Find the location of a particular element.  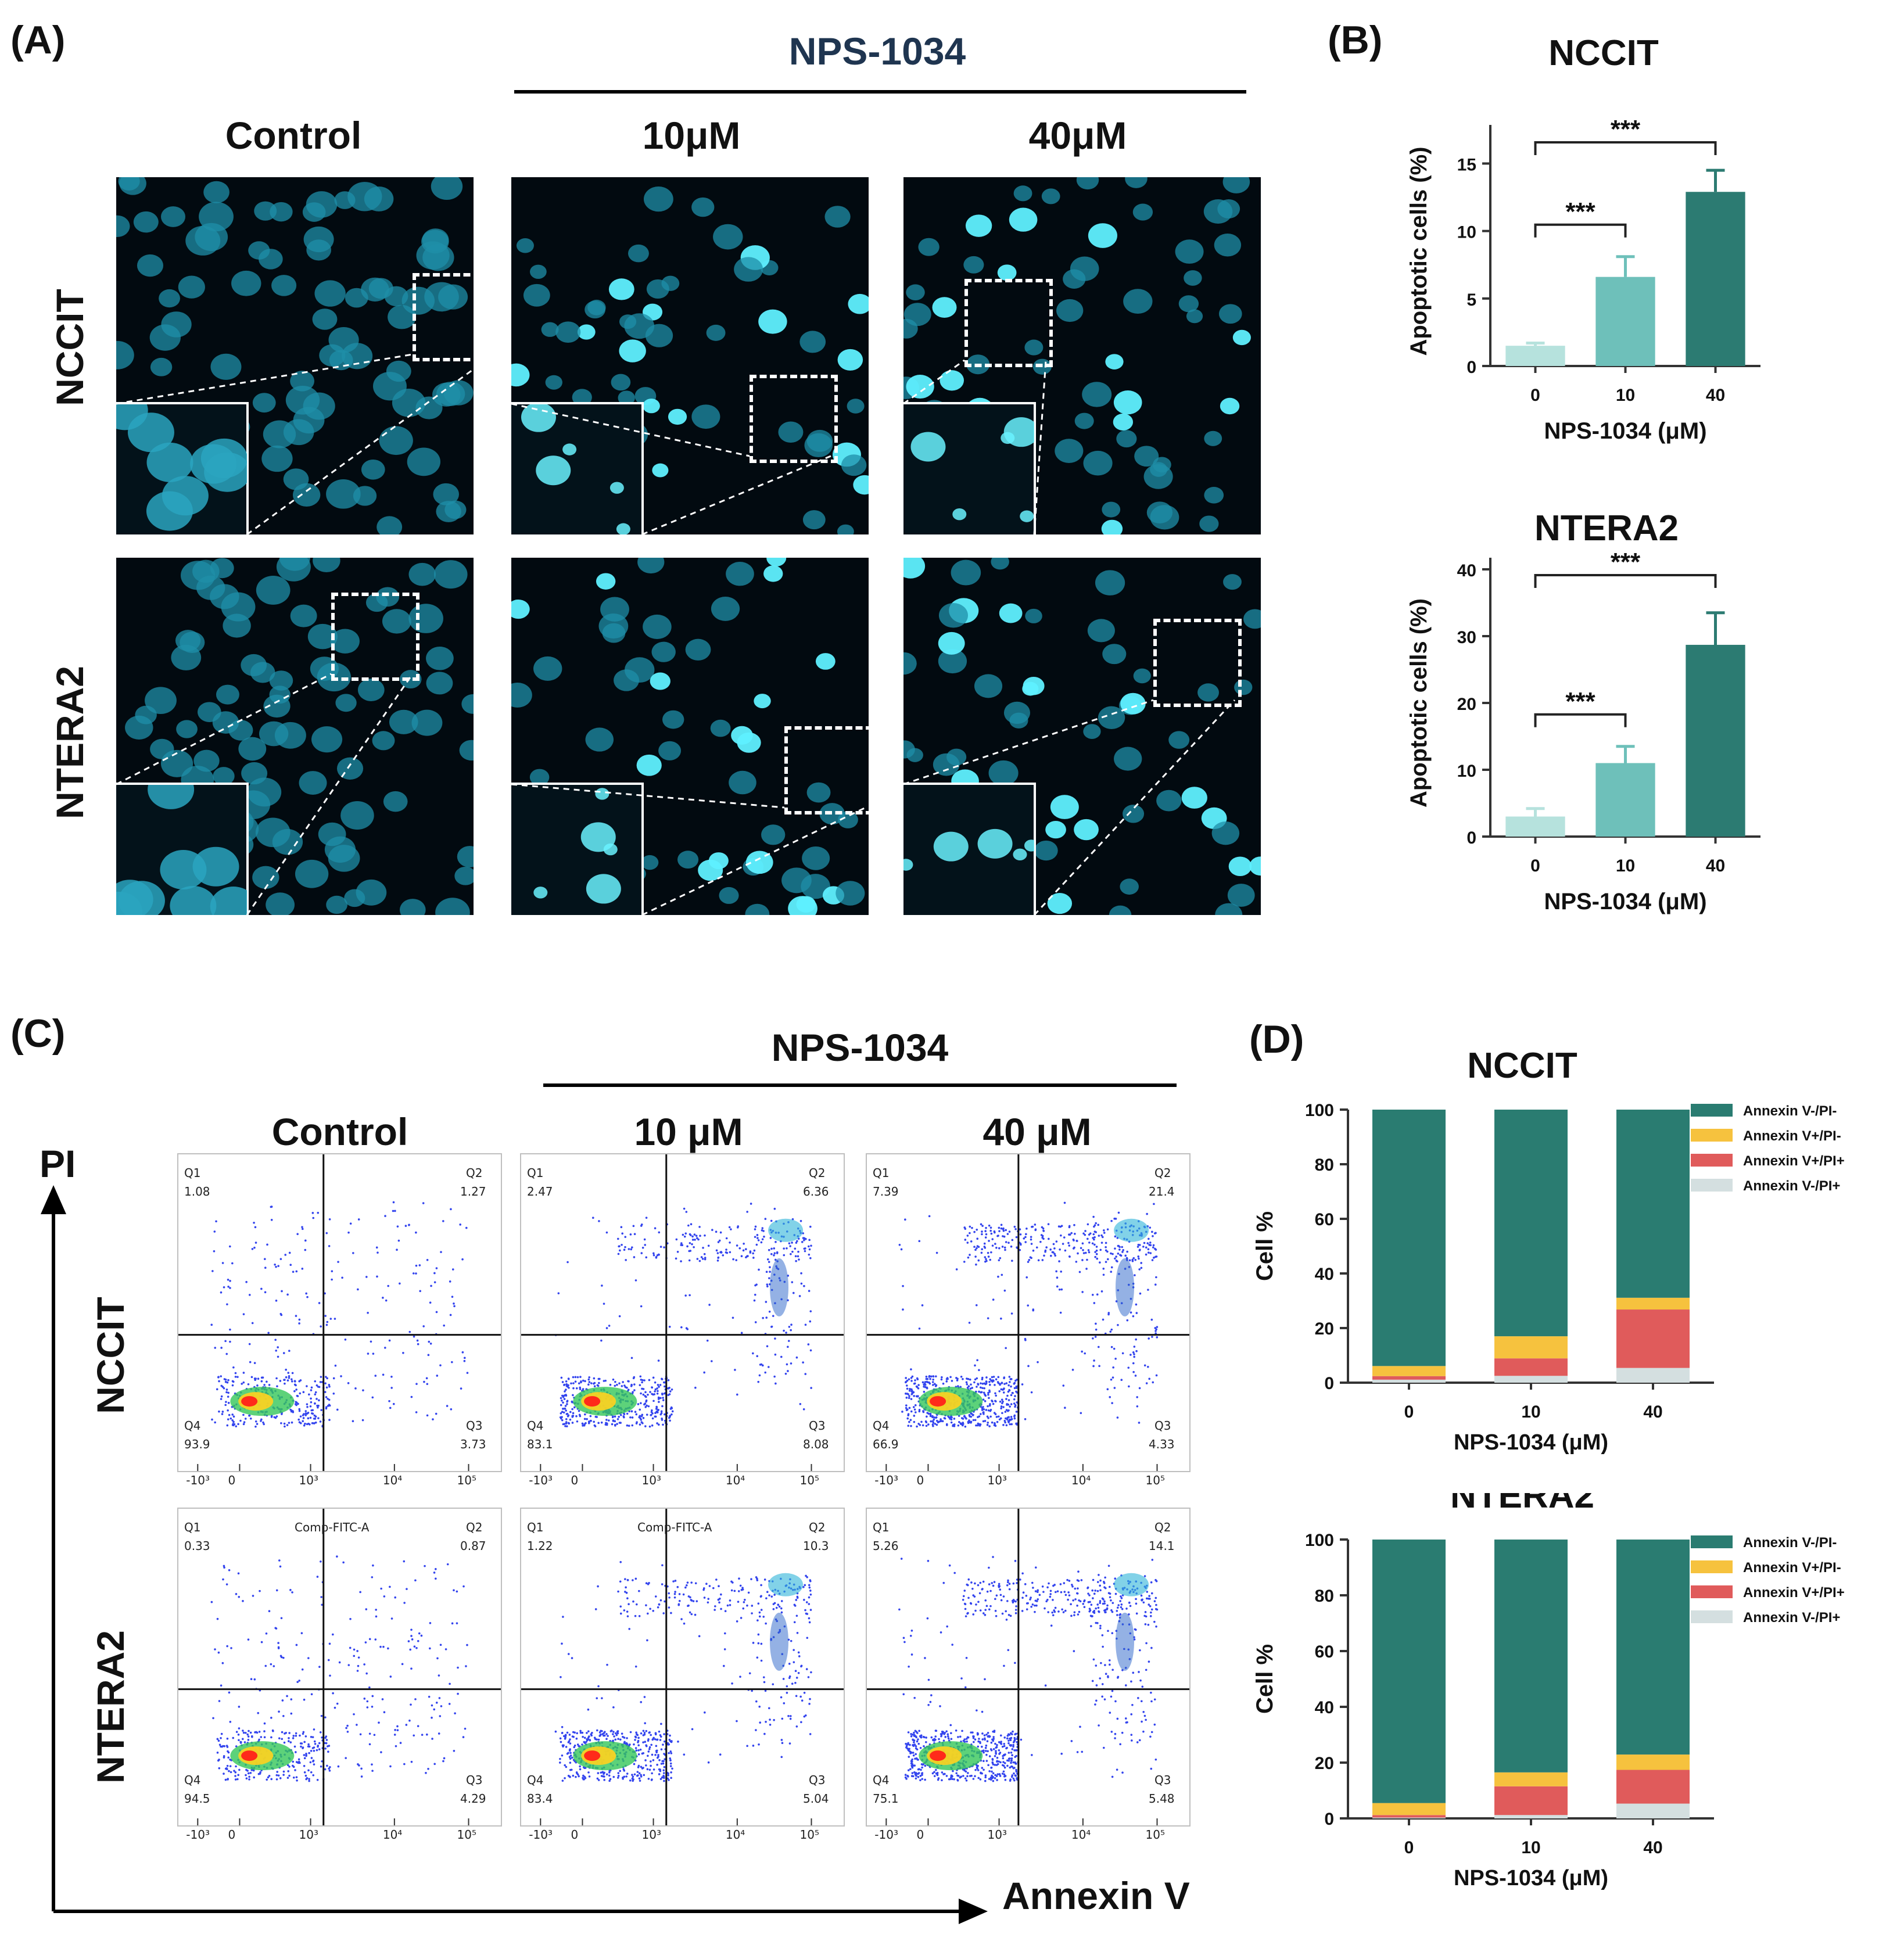

quadrant-q1-value: 2.47 is located at coordinates (540, 1192).